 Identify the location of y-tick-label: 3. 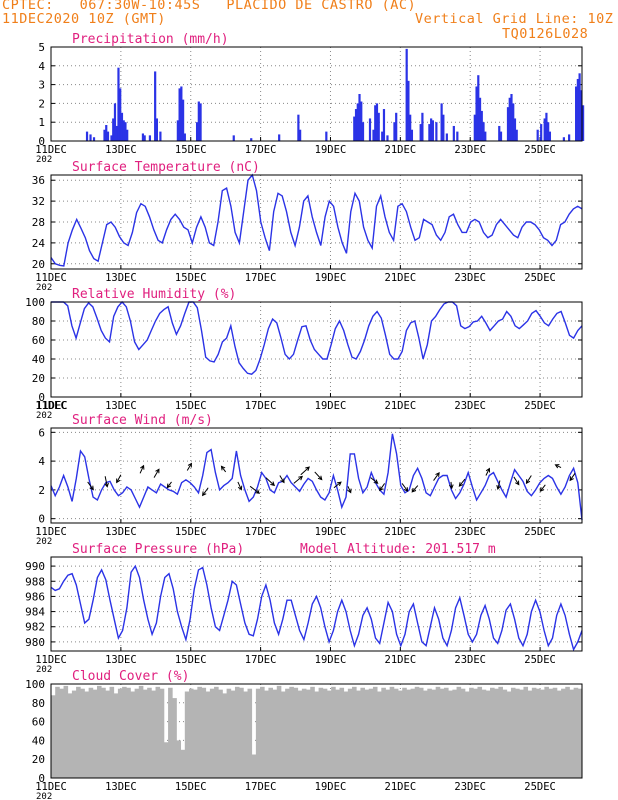
(41, 85).